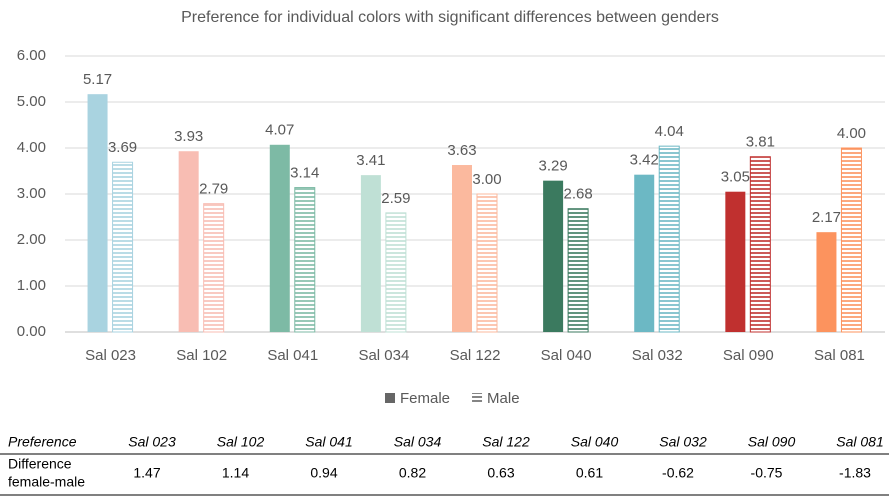  What do you see at coordinates (500, 473) in the screenshot?
I see `table-cell: 0.63` at bounding box center [500, 473].